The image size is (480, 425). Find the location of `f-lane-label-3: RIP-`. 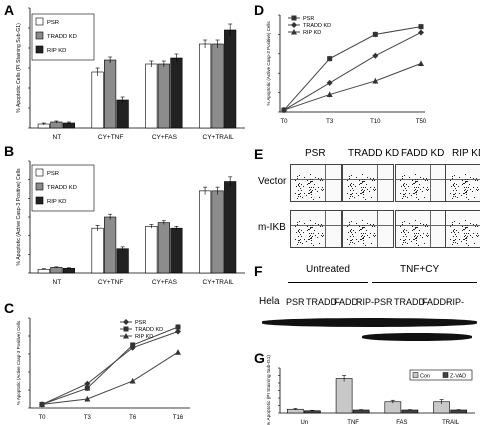

f-lane-label-3: RIP- is located at coordinates (365, 302).